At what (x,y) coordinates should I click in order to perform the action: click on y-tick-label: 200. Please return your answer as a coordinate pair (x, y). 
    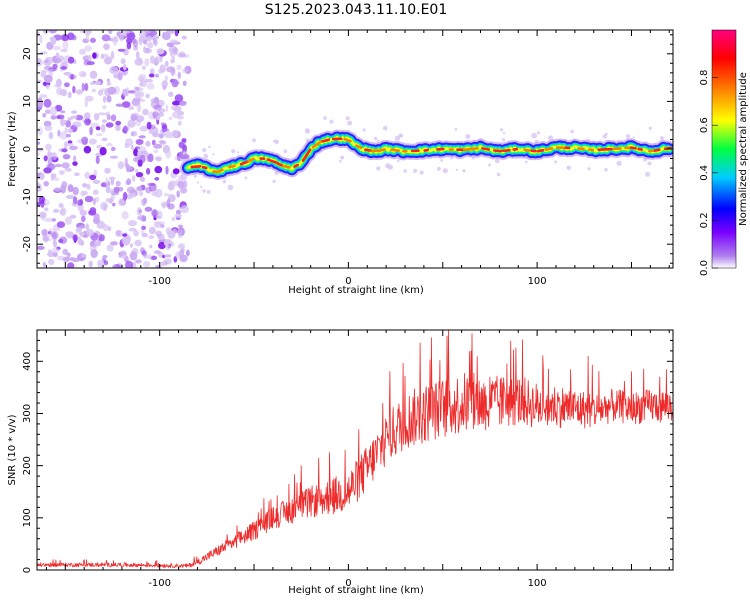
    Looking at the image, I should click on (27, 465).